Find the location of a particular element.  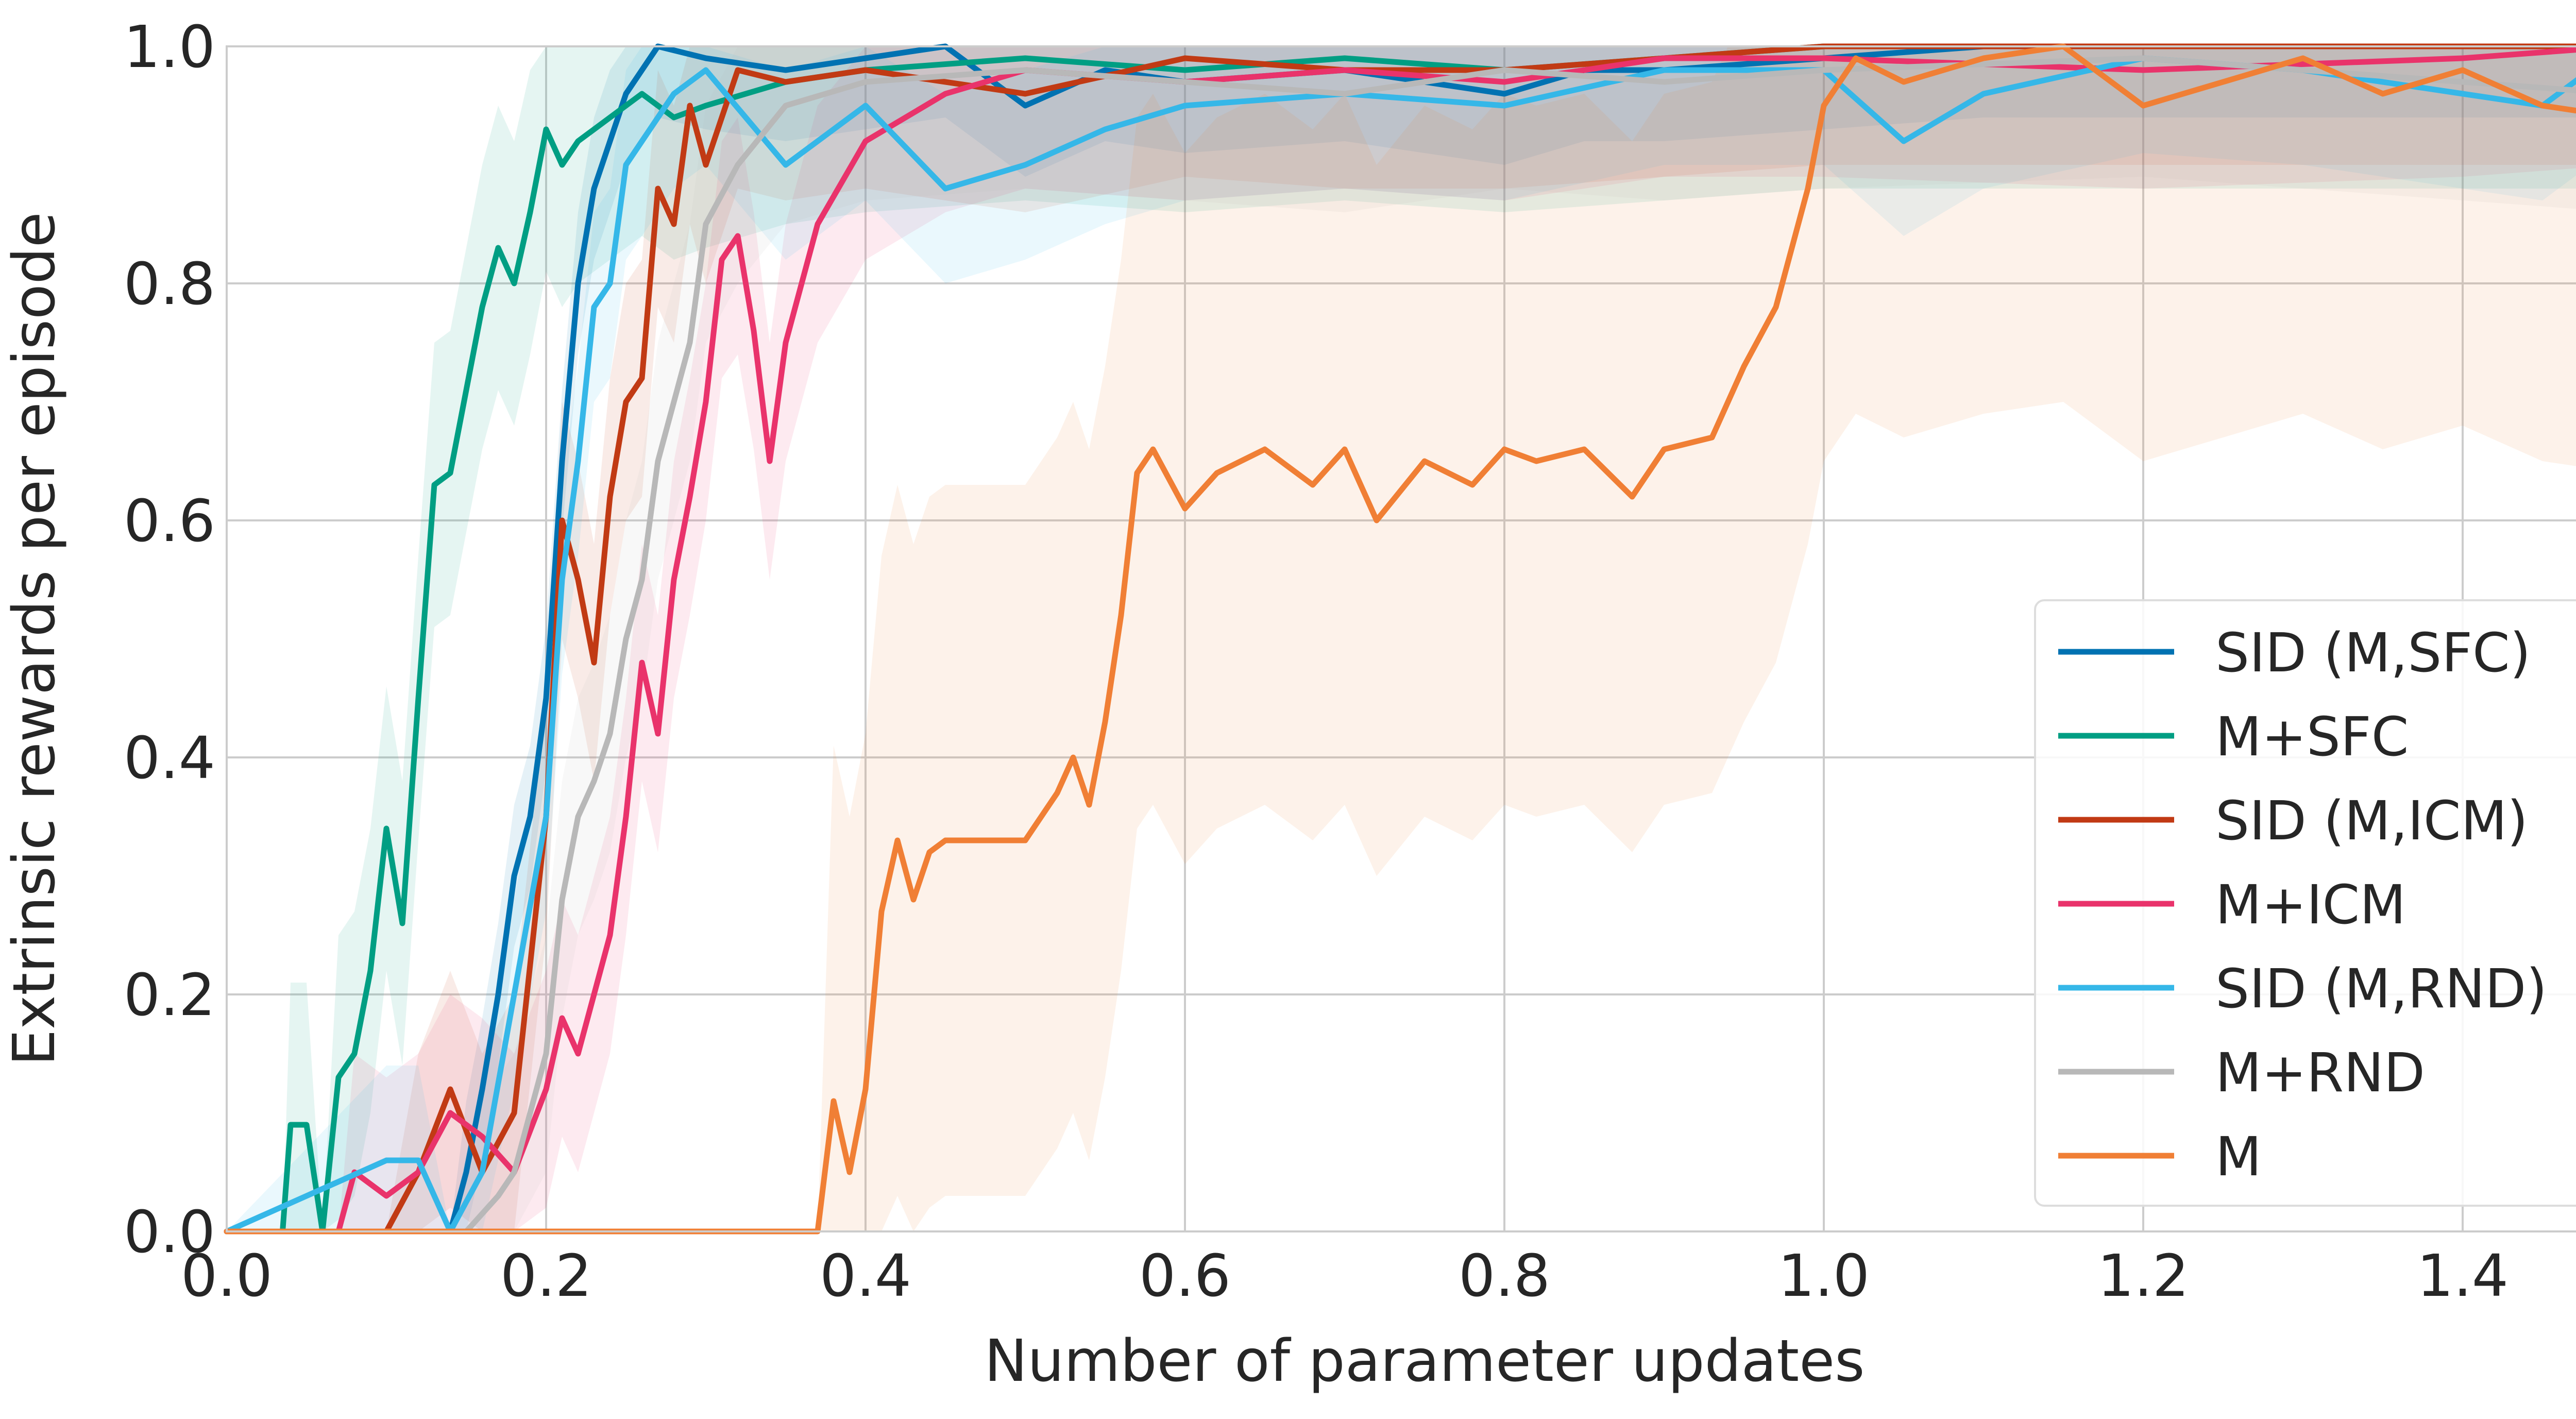

legend-label-sid-m-sfc: SID (M,SFC) is located at coordinates (2373, 652).